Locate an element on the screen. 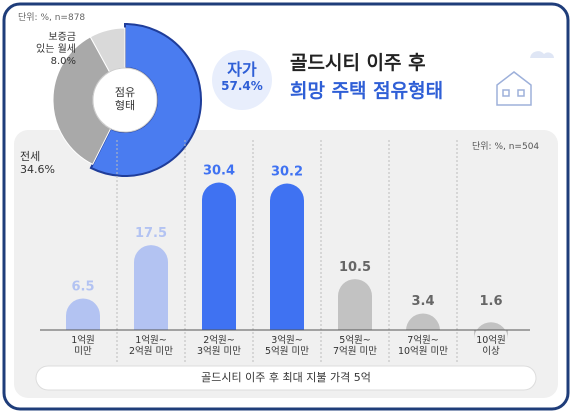 Image resolution: width=572 pixels, height=413 pixels. title: 골드시티 이주 후 is located at coordinates (358, 63).